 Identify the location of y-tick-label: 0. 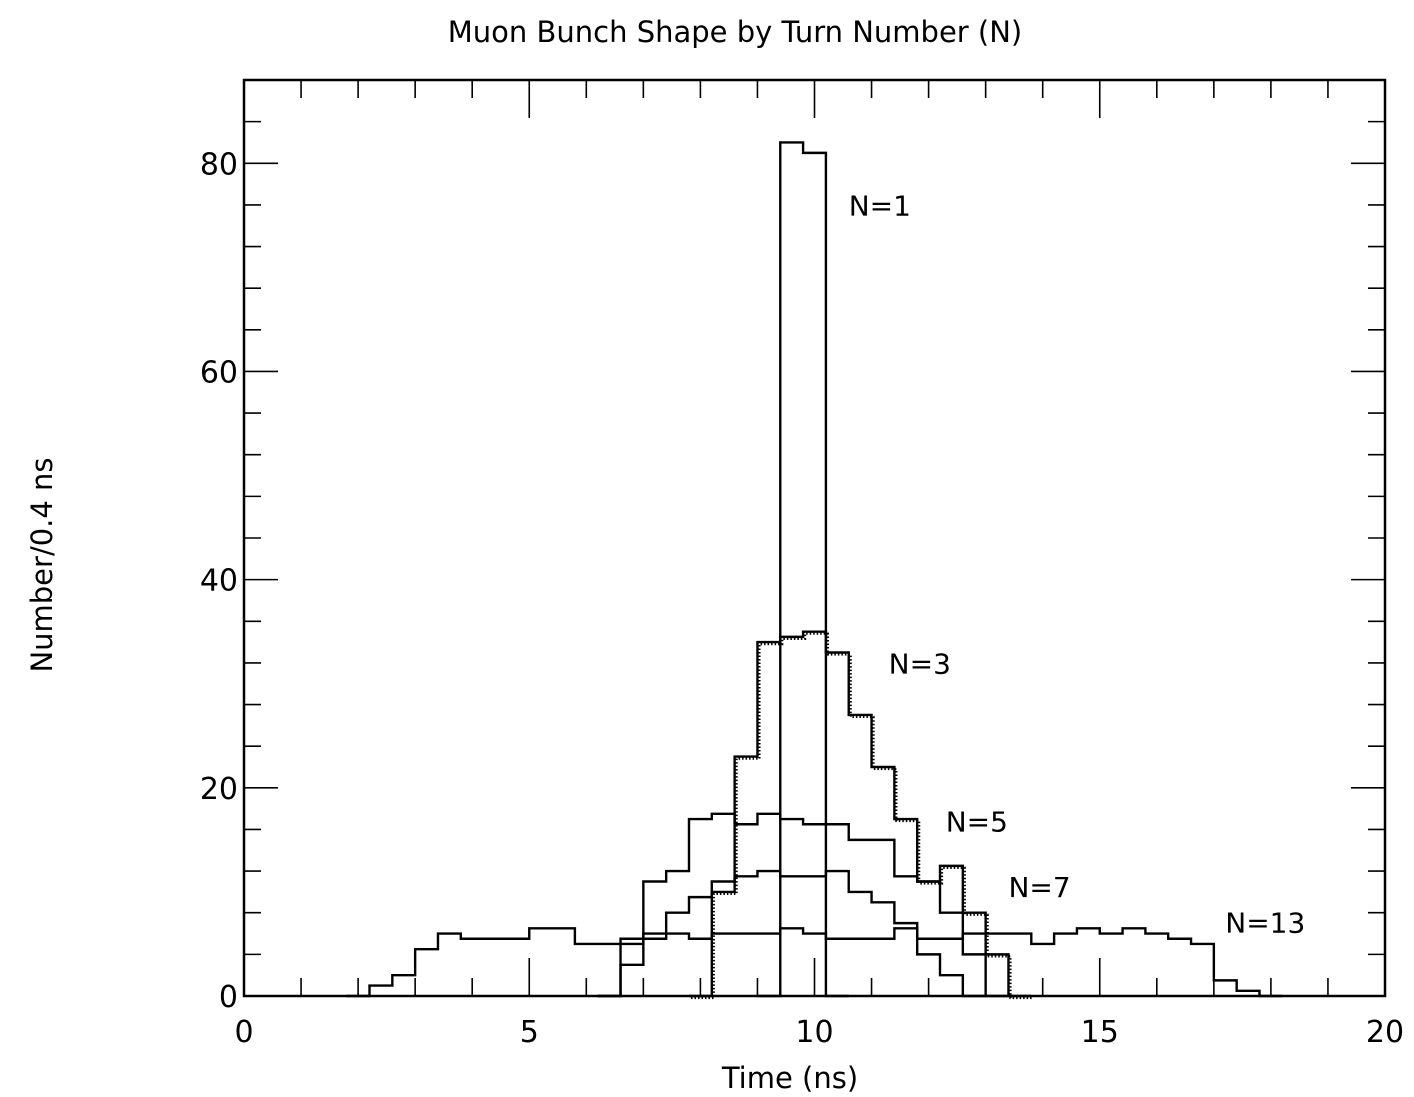
(228, 997).